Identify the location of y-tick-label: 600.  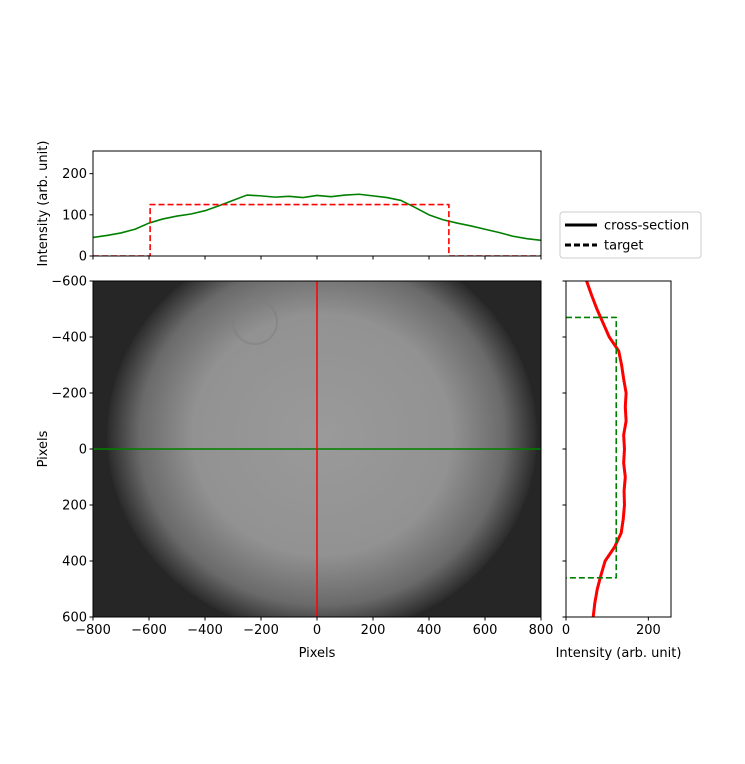
(74, 618).